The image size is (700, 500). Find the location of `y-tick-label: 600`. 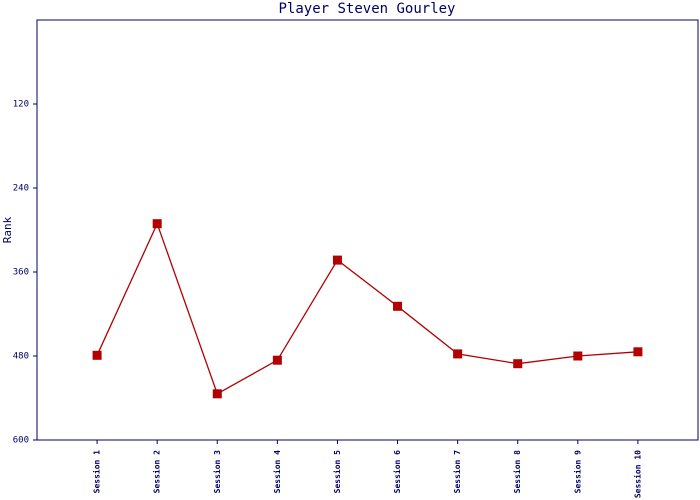

y-tick-label: 600 is located at coordinates (21, 441).